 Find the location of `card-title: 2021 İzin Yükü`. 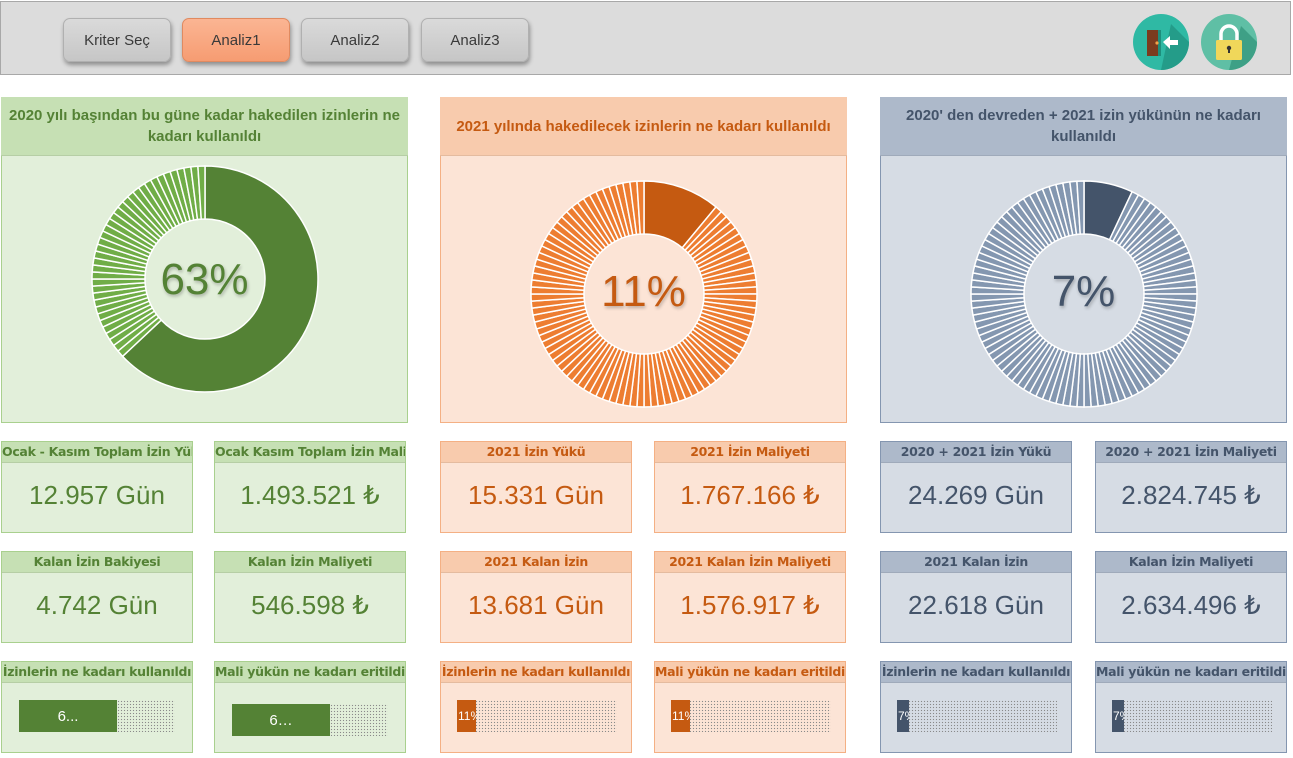

card-title: 2021 İzin Yükü is located at coordinates (536, 452).